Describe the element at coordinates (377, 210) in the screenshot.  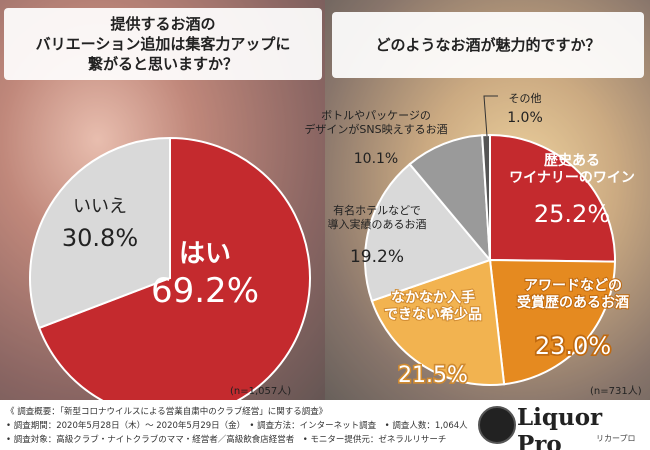
I see `slice-label: 有名ホテルなどで` at that location.